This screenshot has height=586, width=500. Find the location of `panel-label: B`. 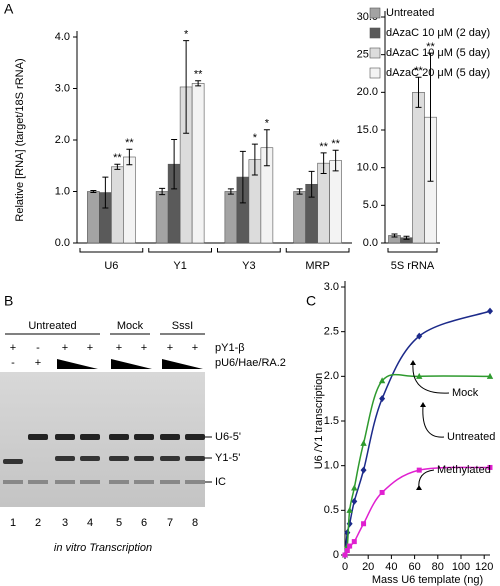

panel-label: B is located at coordinates (8, 301).